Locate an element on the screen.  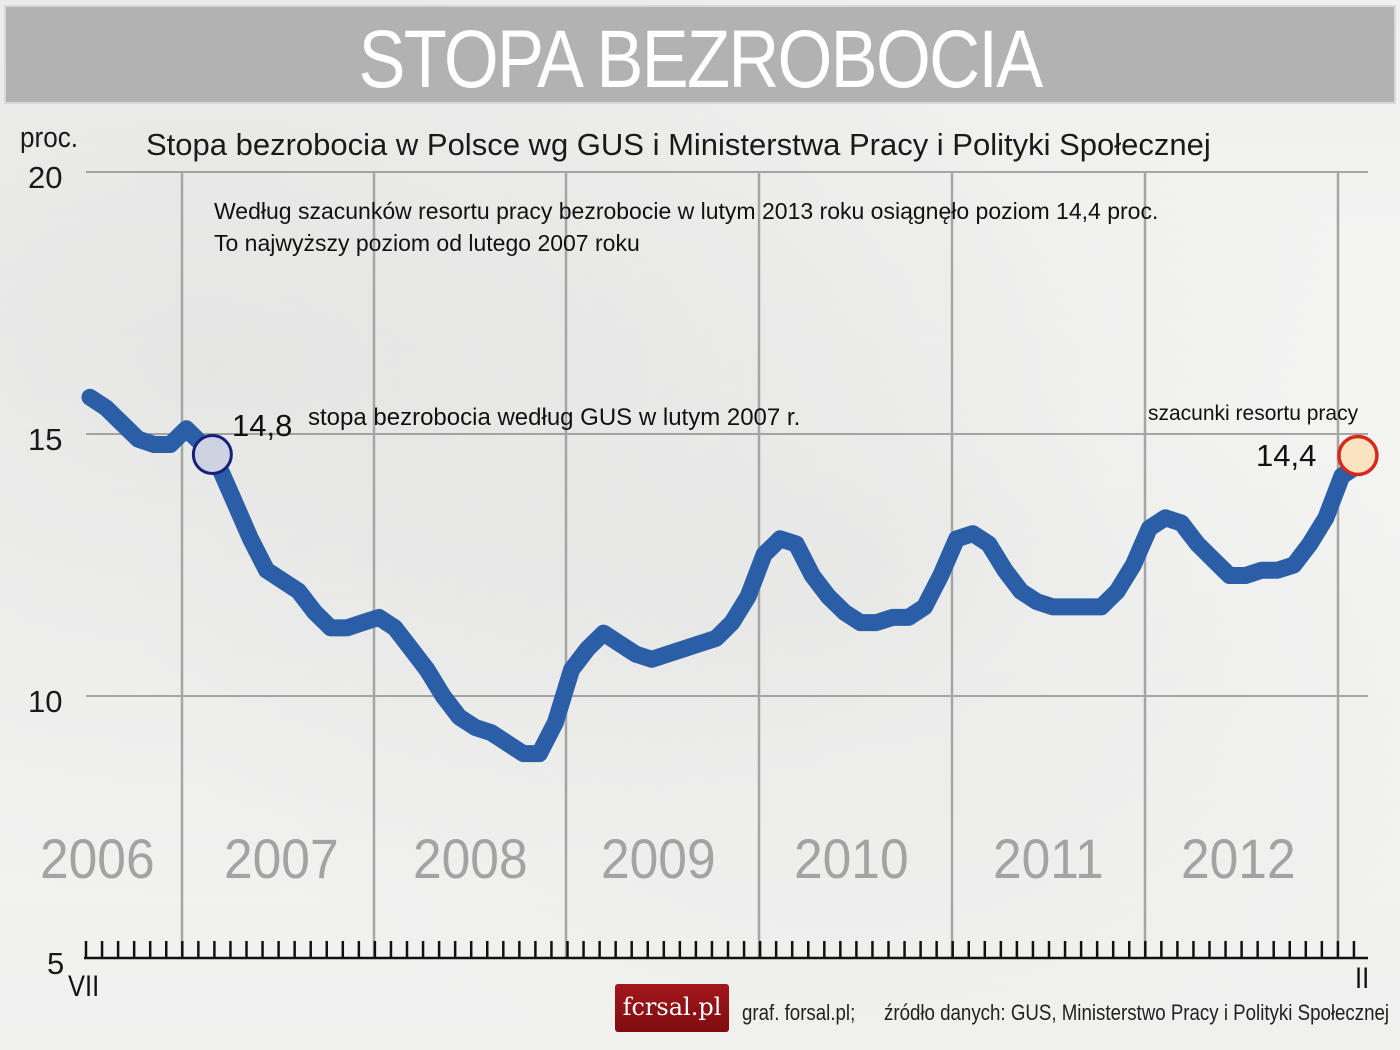
y-tick-20: 20 is located at coordinates (45, 177).